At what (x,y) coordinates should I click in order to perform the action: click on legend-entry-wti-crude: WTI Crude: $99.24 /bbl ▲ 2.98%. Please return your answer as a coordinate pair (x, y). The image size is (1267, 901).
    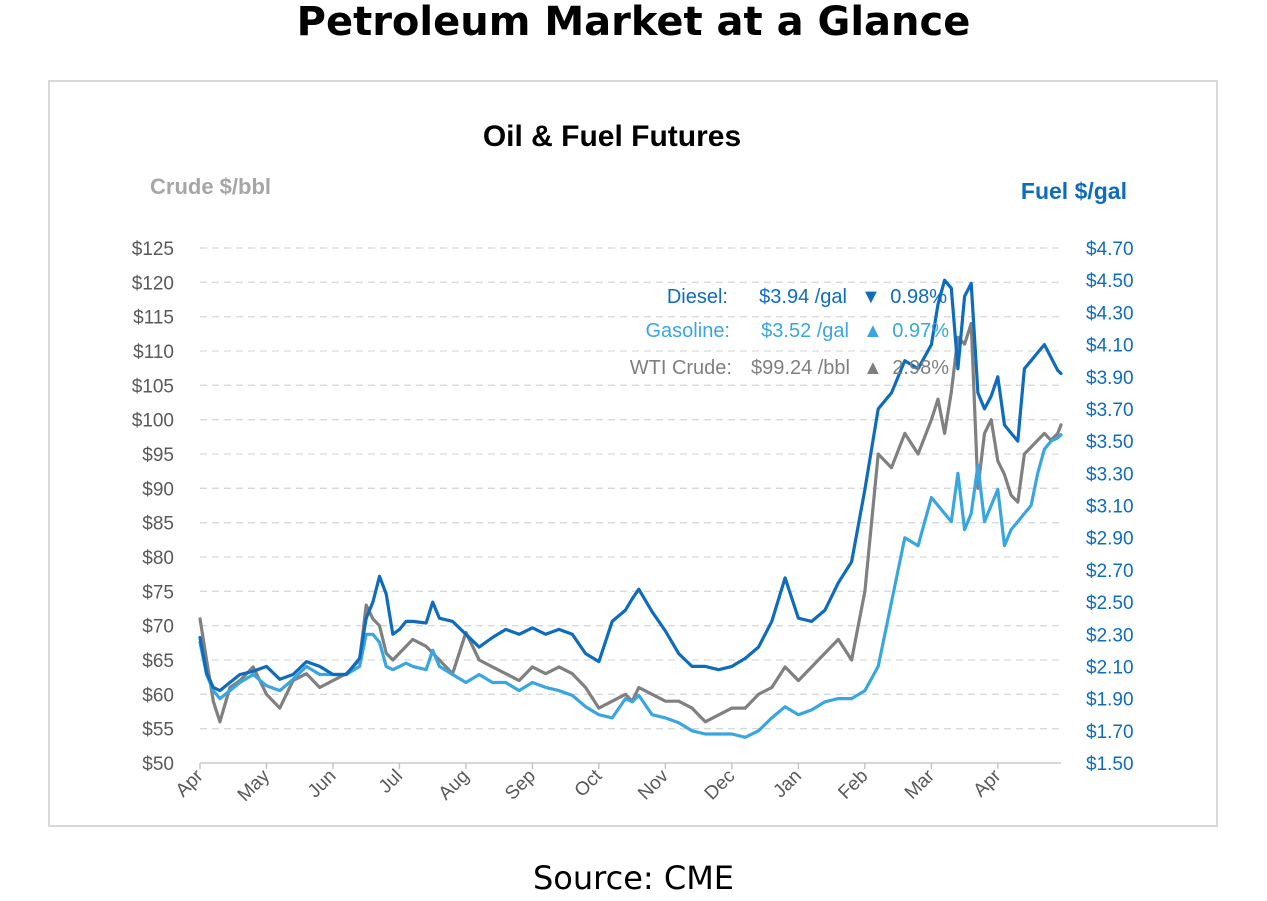
    Looking at the image, I should click on (789, 368).